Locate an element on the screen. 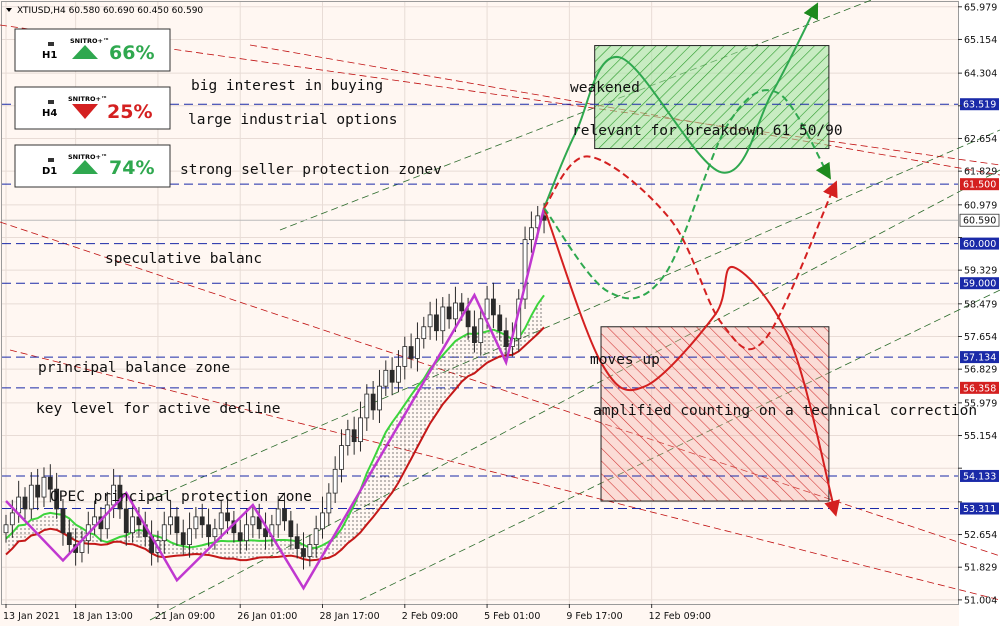 The height and width of the screenshot is (626, 1000). signal-panel-h4: H4 SNITRO+™ 25% is located at coordinates (92, 108).